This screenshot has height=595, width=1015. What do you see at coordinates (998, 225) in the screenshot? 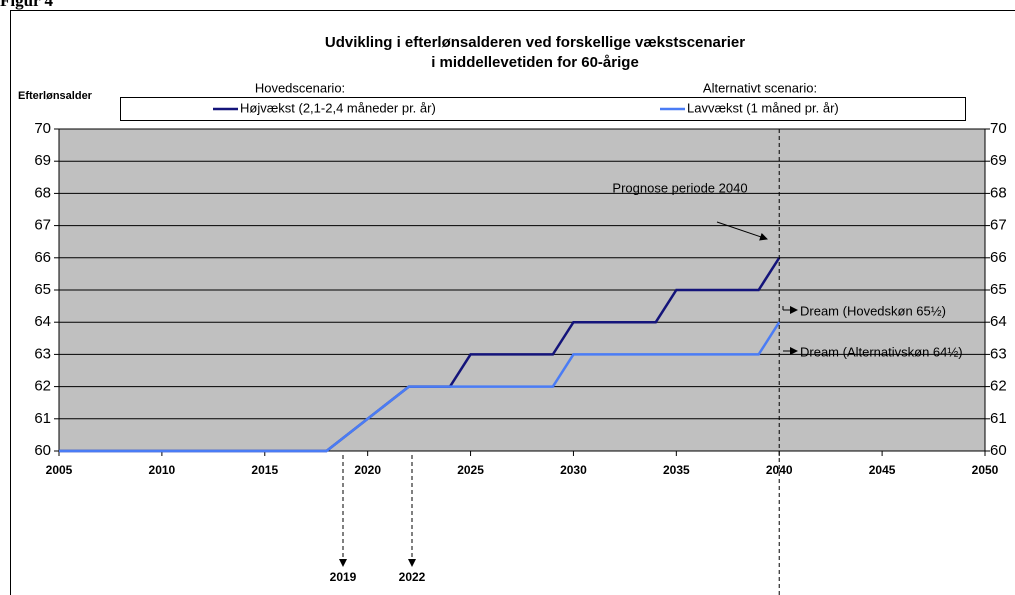
I see `y2-tick-label: 67` at bounding box center [998, 225].